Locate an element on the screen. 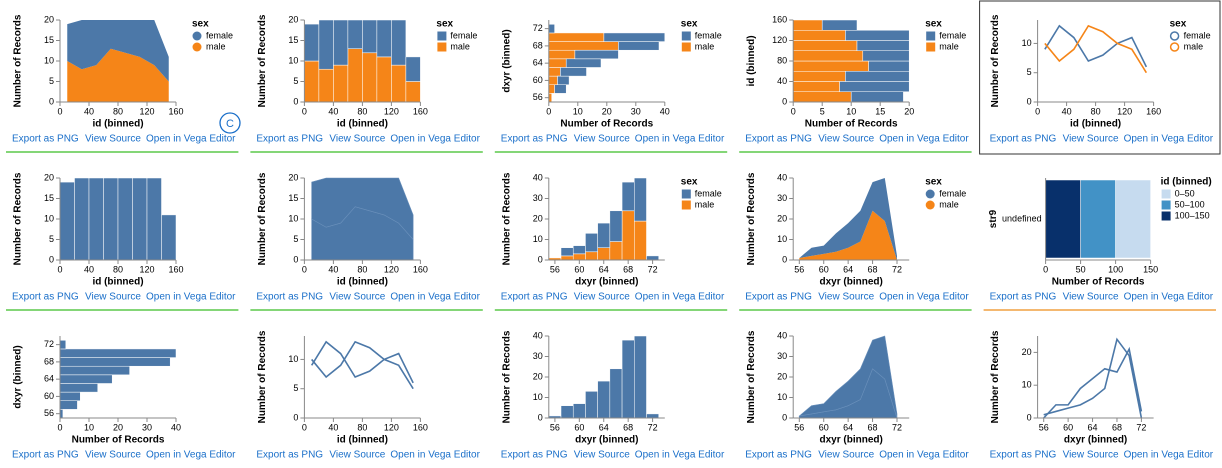 The image size is (1222, 468). x-axis-title: id (binned) is located at coordinates (362, 124).